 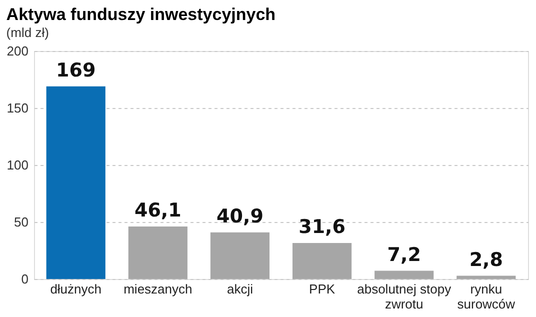 I want to click on data-label: 31,6, so click(x=322, y=227).